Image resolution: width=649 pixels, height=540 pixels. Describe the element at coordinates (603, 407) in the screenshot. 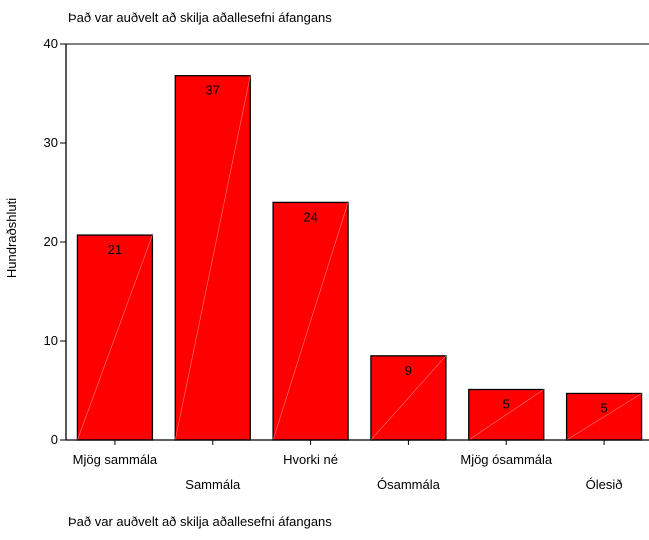

I see `data-label-5: 5` at that location.